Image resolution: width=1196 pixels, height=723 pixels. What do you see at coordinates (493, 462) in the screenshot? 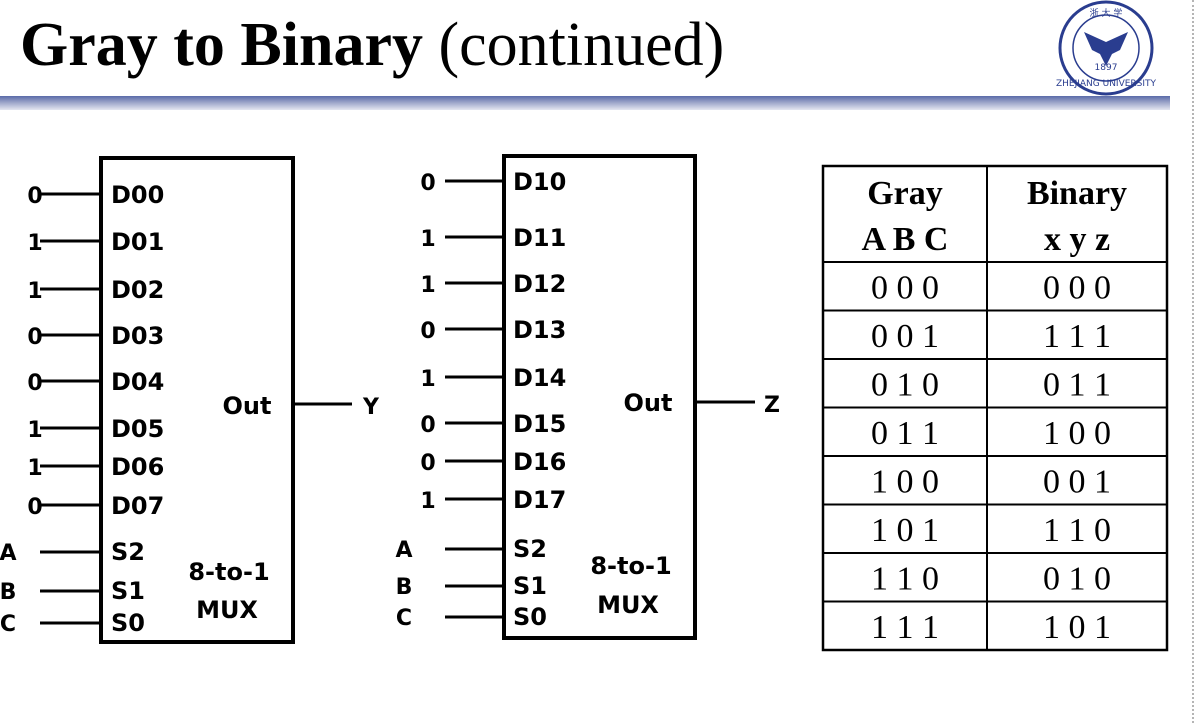
I see `mux2-data-input: 0 D16` at bounding box center [493, 462].